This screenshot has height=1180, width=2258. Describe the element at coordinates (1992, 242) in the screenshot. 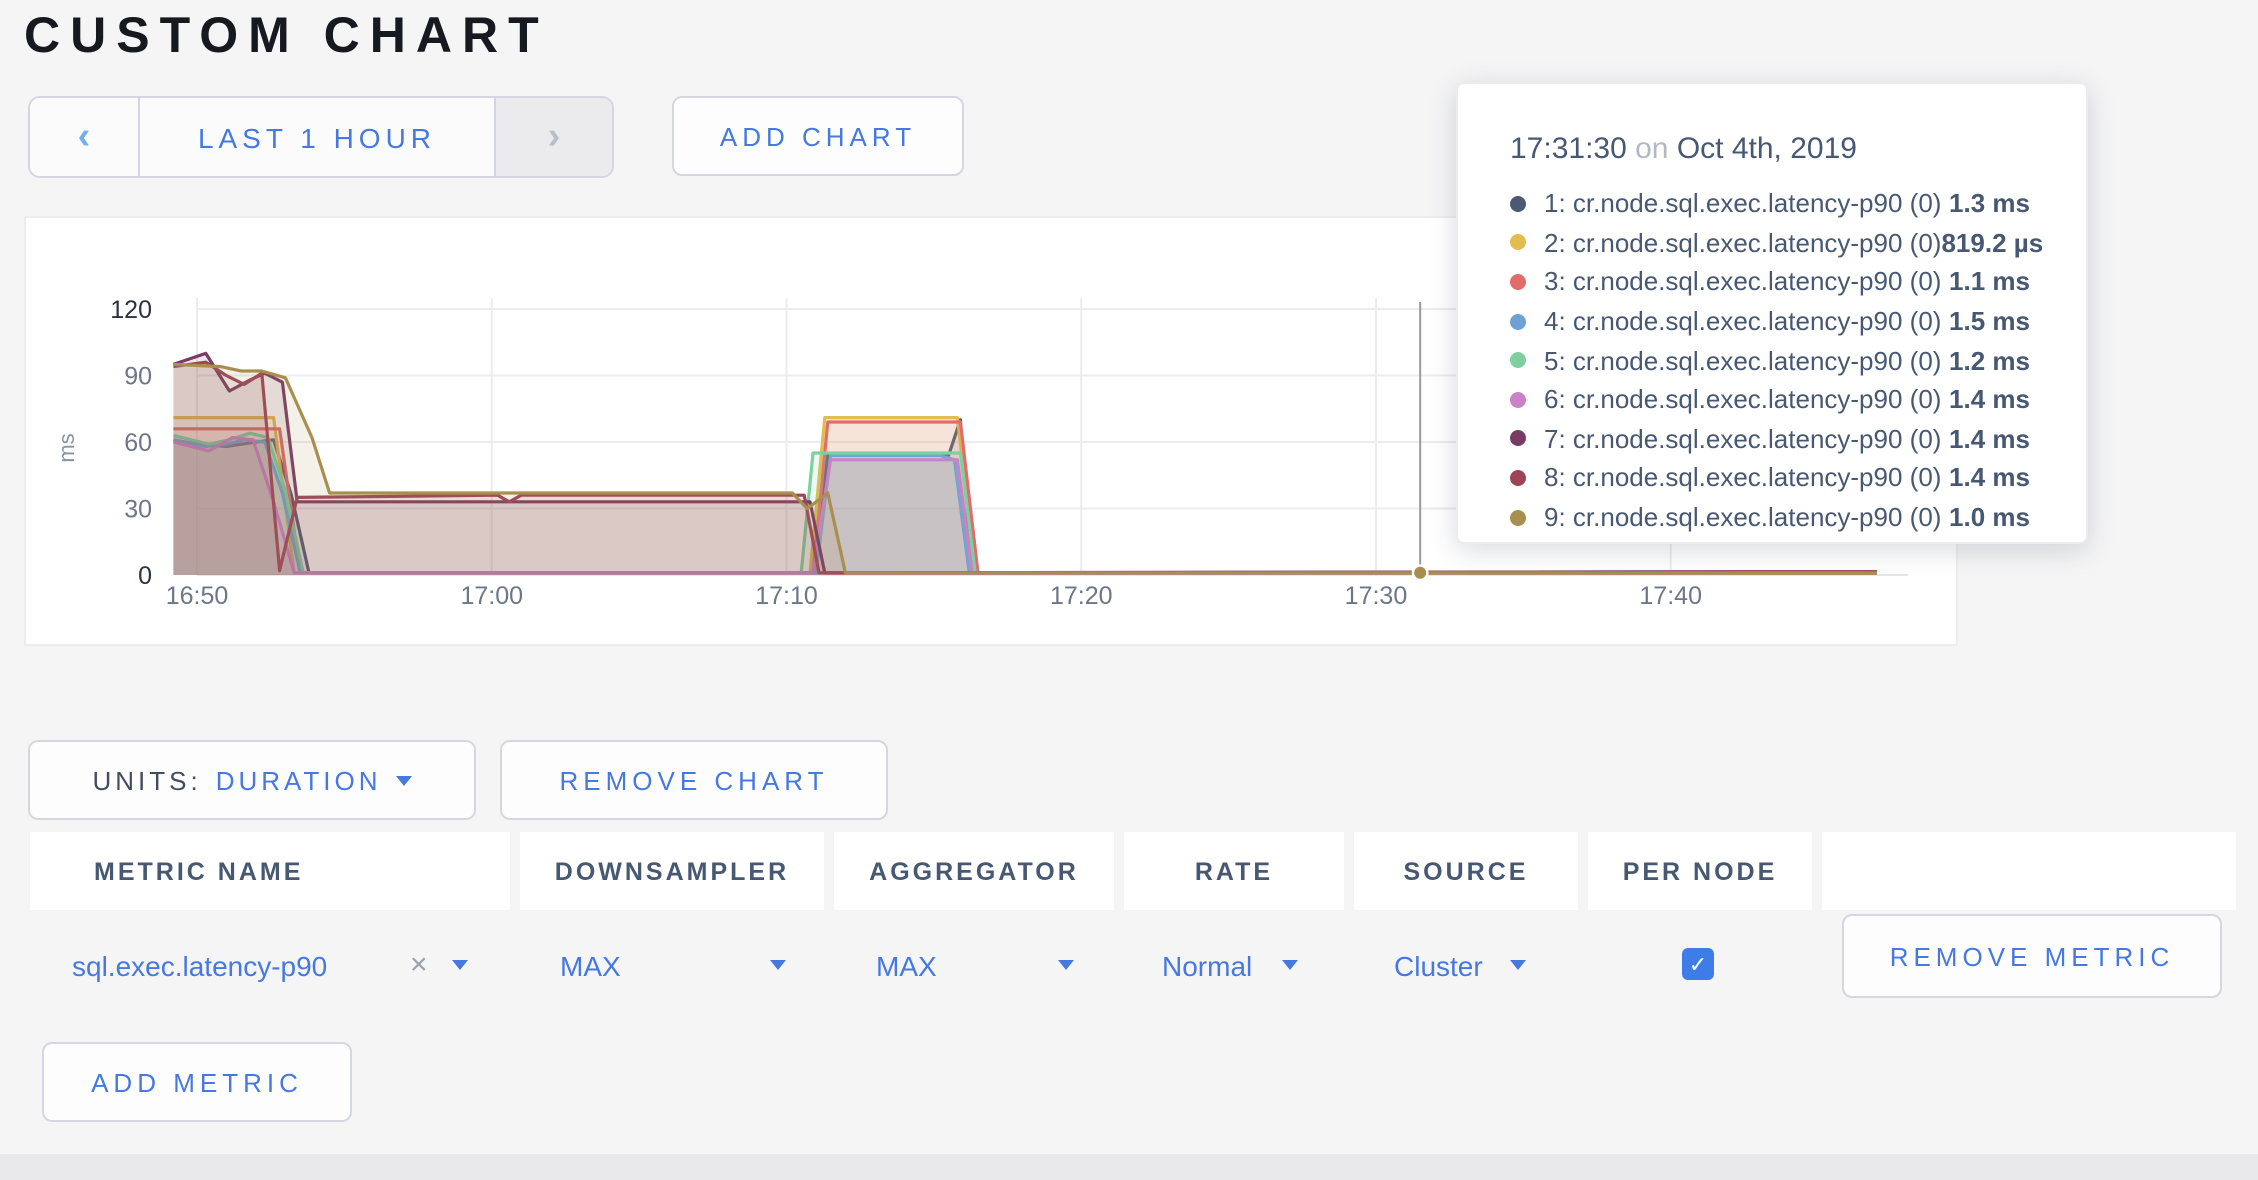

I see `series-value: 819.2 µs` at that location.